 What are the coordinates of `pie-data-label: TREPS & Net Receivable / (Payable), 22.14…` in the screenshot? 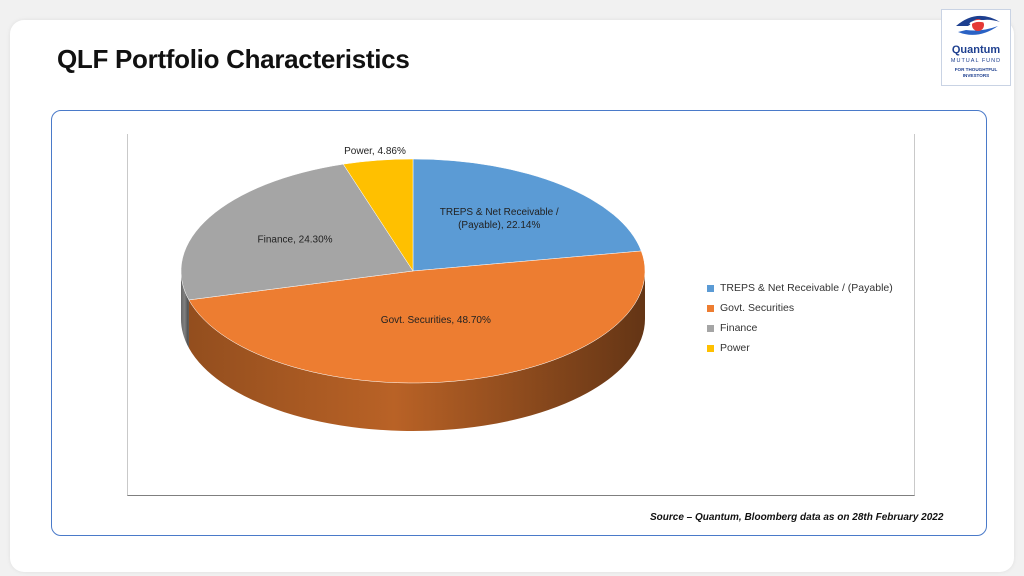 It's located at (499, 219).